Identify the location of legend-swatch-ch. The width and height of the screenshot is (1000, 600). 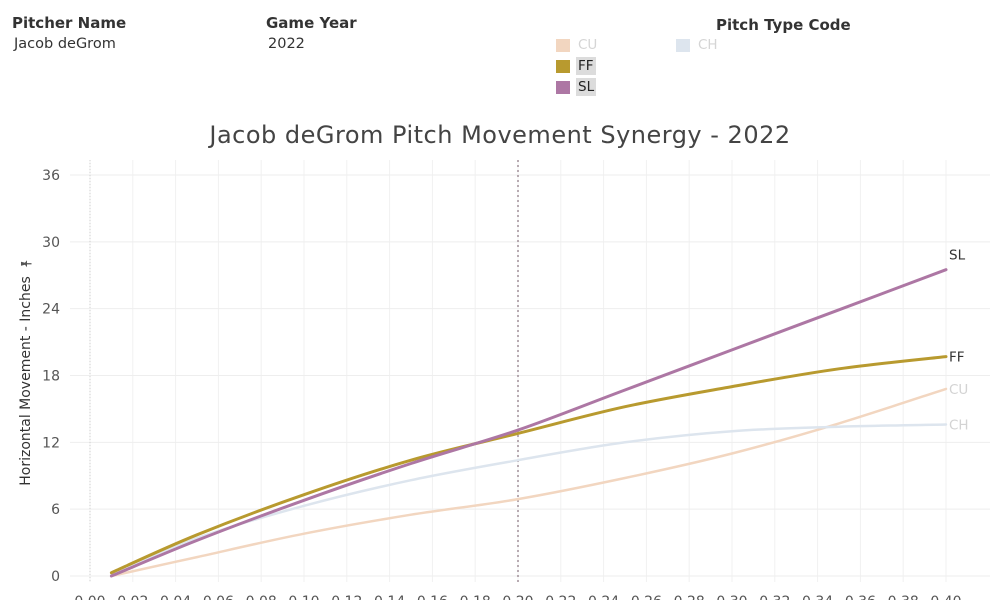
(683, 45).